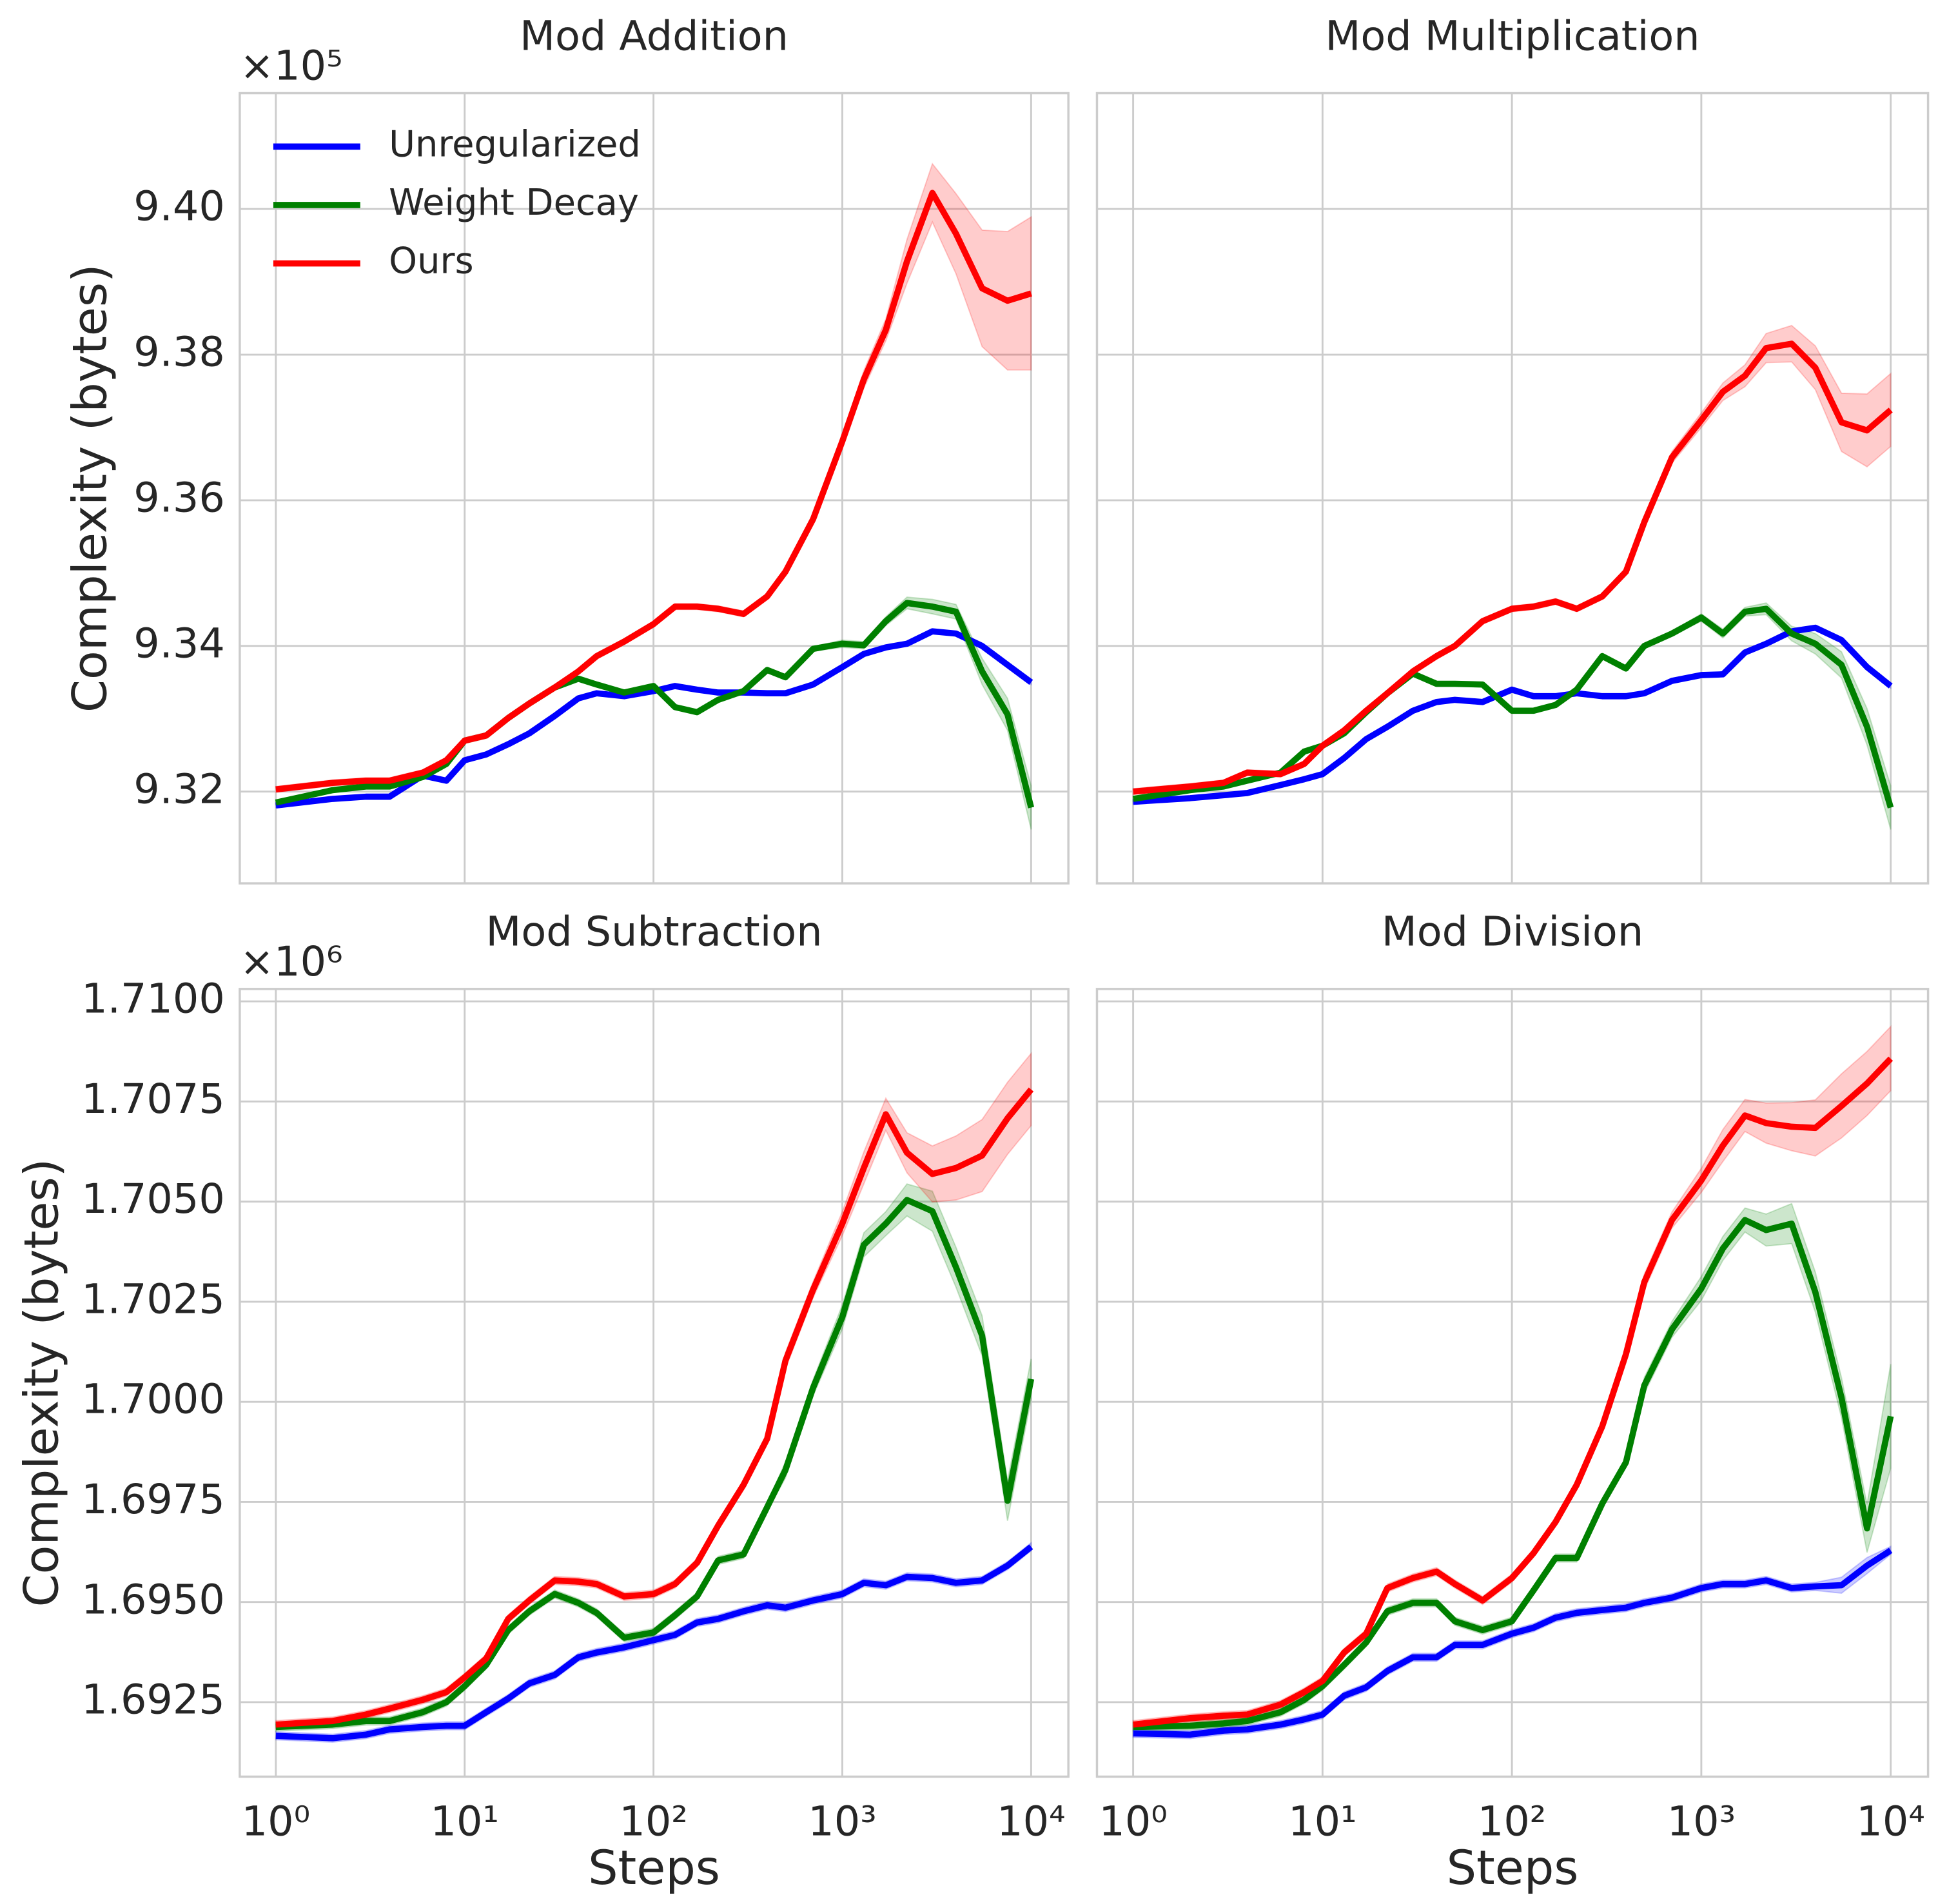 Image resolution: width=1938 pixels, height=1904 pixels. Describe the element at coordinates (1512, 35) in the screenshot. I see `subplot-title: Mod Multiplication` at that location.